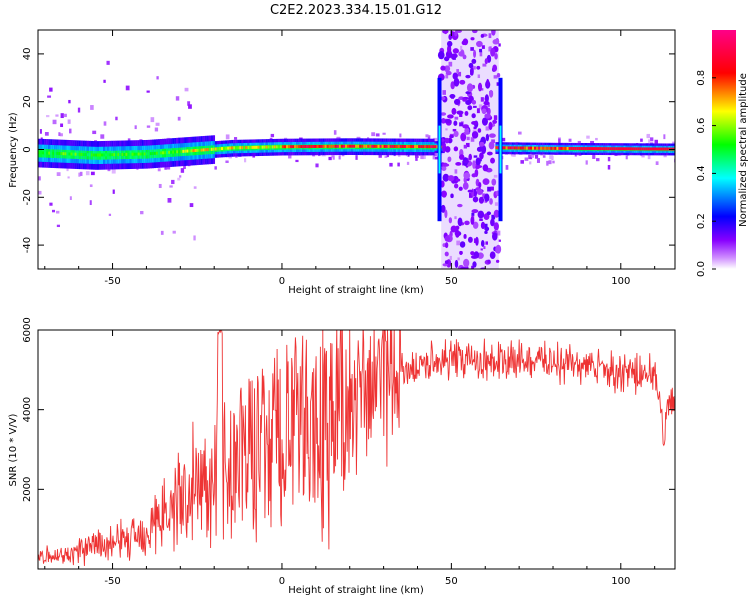 This screenshot has width=750, height=600. I want to click on y-tick-label: 0, so click(27, 149).